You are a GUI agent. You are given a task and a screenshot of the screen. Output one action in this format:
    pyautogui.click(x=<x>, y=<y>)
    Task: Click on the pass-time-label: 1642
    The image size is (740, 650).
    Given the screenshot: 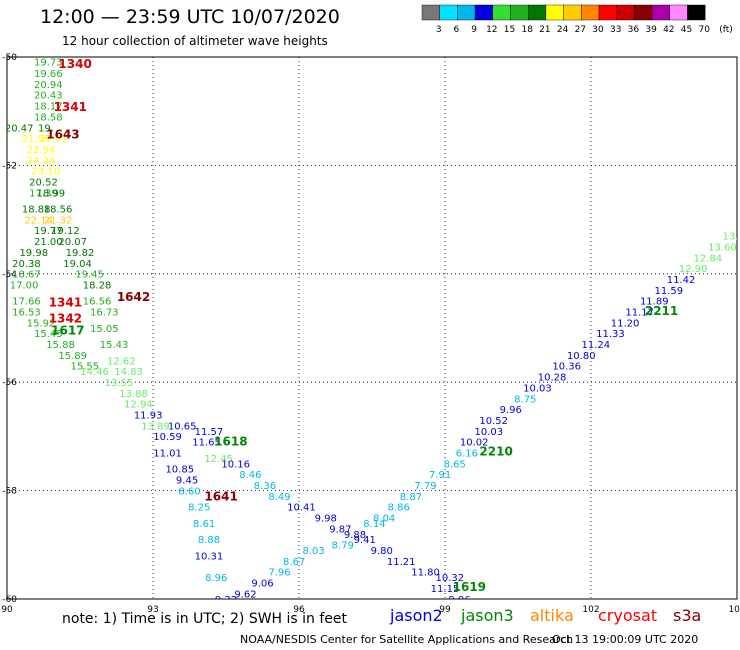 What is the action you would take?
    pyautogui.click(x=133, y=297)
    